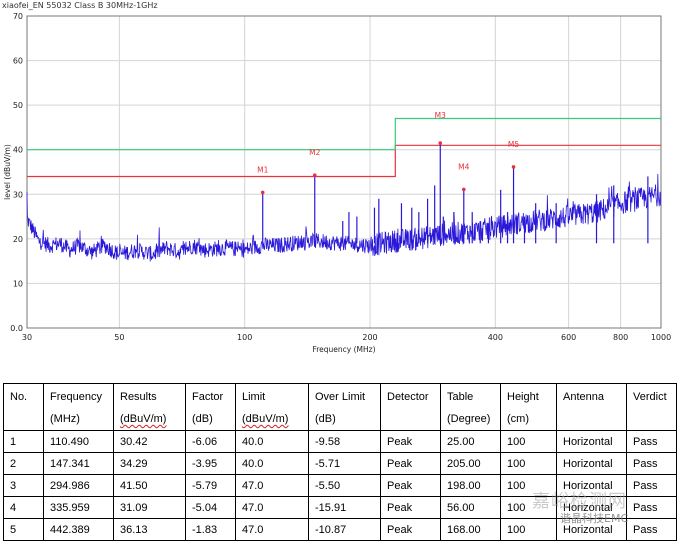 The width and height of the screenshot is (680, 548). Describe the element at coordinates (210, 507) in the screenshot. I see `table-cell: -5.04` at that location.